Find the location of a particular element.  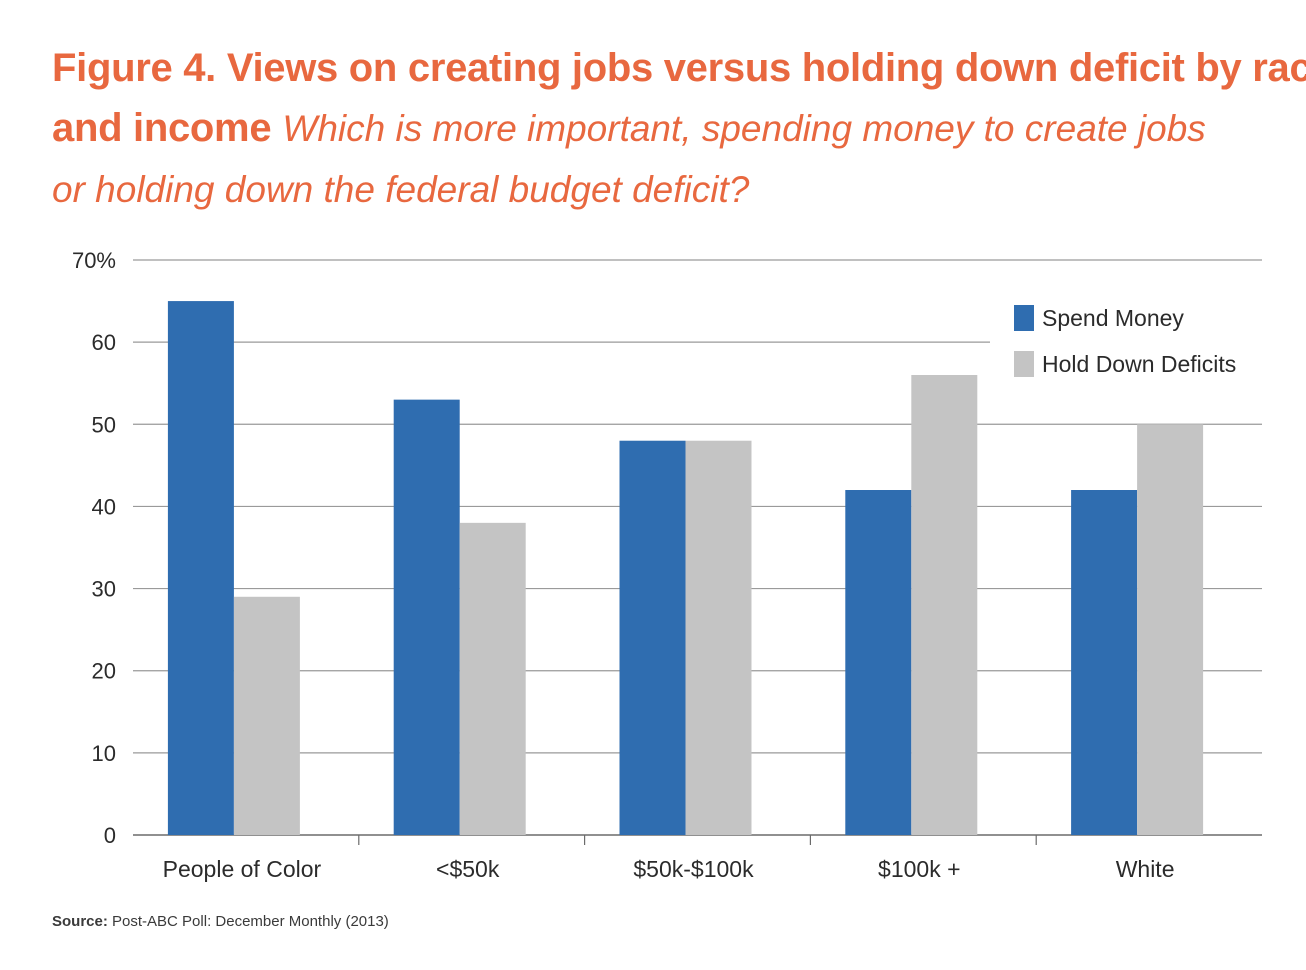

y-tick-label: 20 is located at coordinates (104, 671).